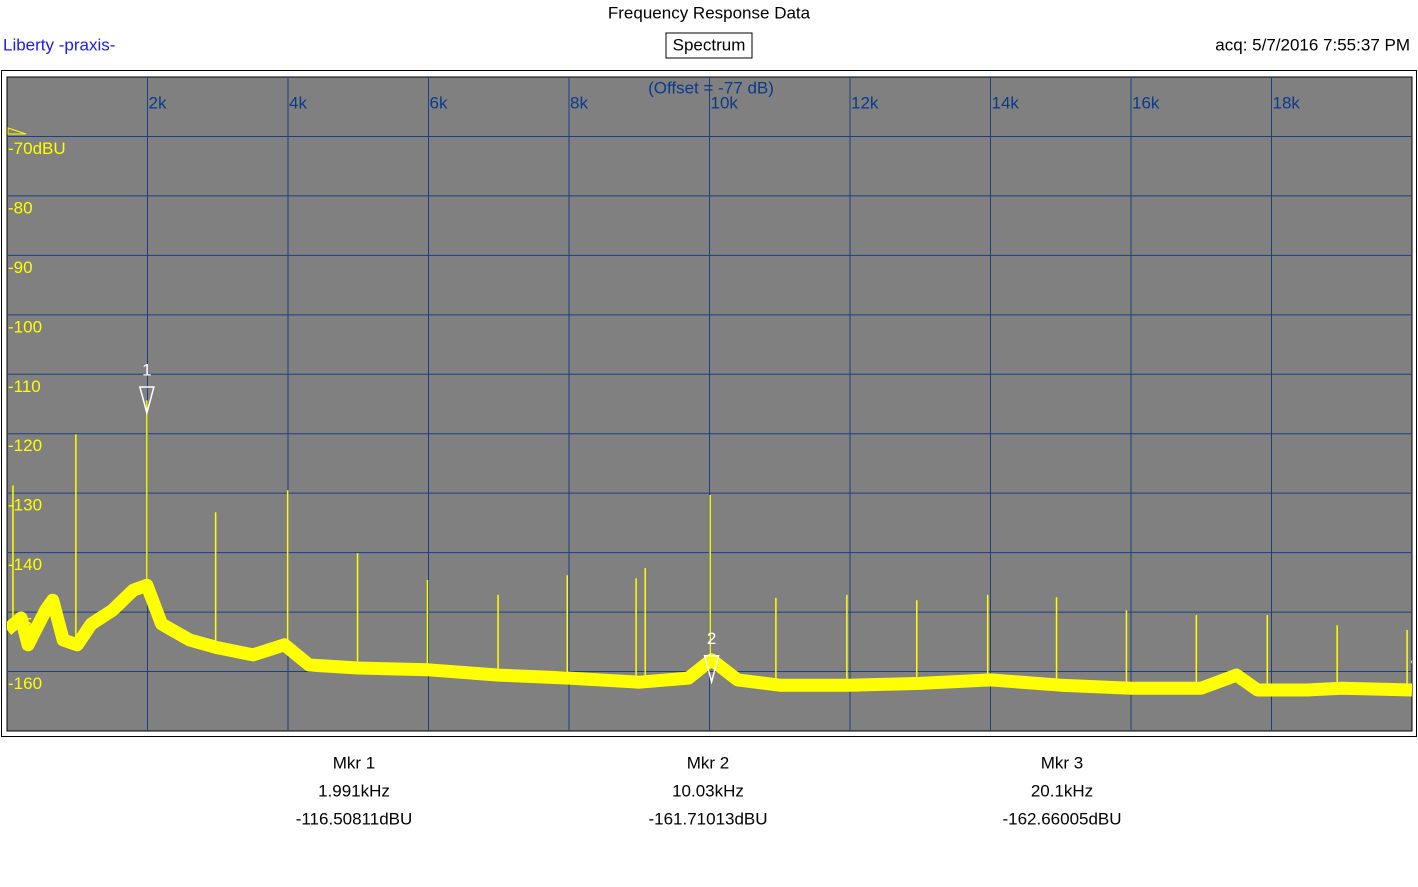 This screenshot has height=887, width=1418. What do you see at coordinates (707, 818) in the screenshot?
I see `marker-value: -161.71013dBU` at bounding box center [707, 818].